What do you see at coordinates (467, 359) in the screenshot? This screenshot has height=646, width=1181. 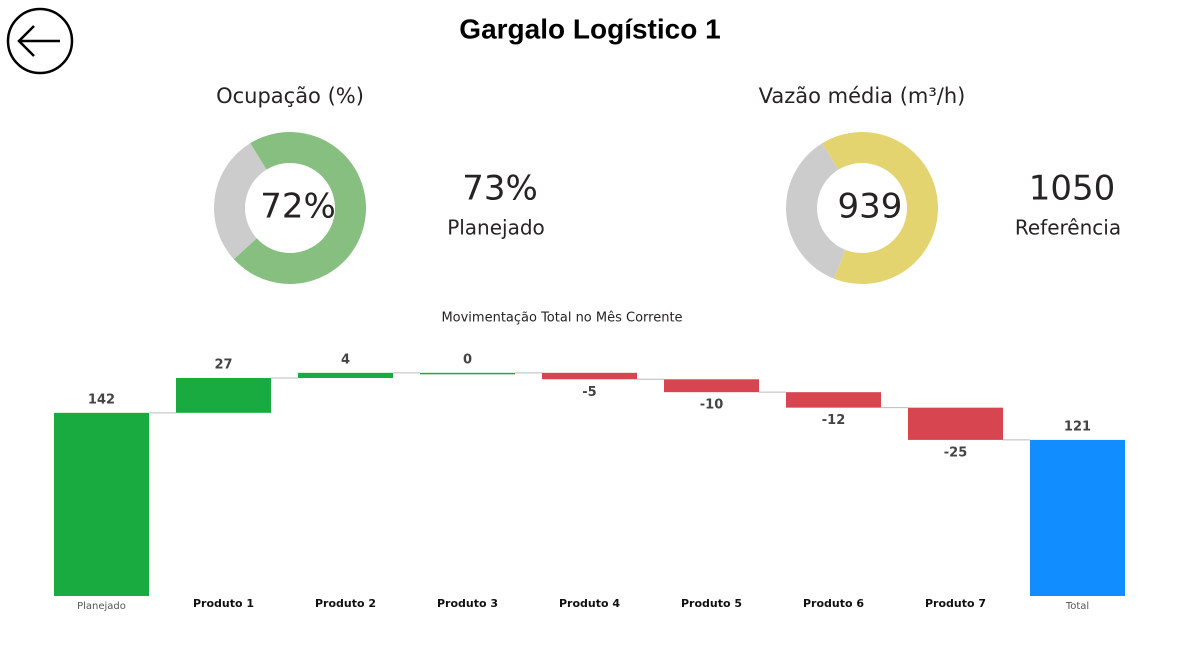 I see `data-label: 0` at bounding box center [467, 359].